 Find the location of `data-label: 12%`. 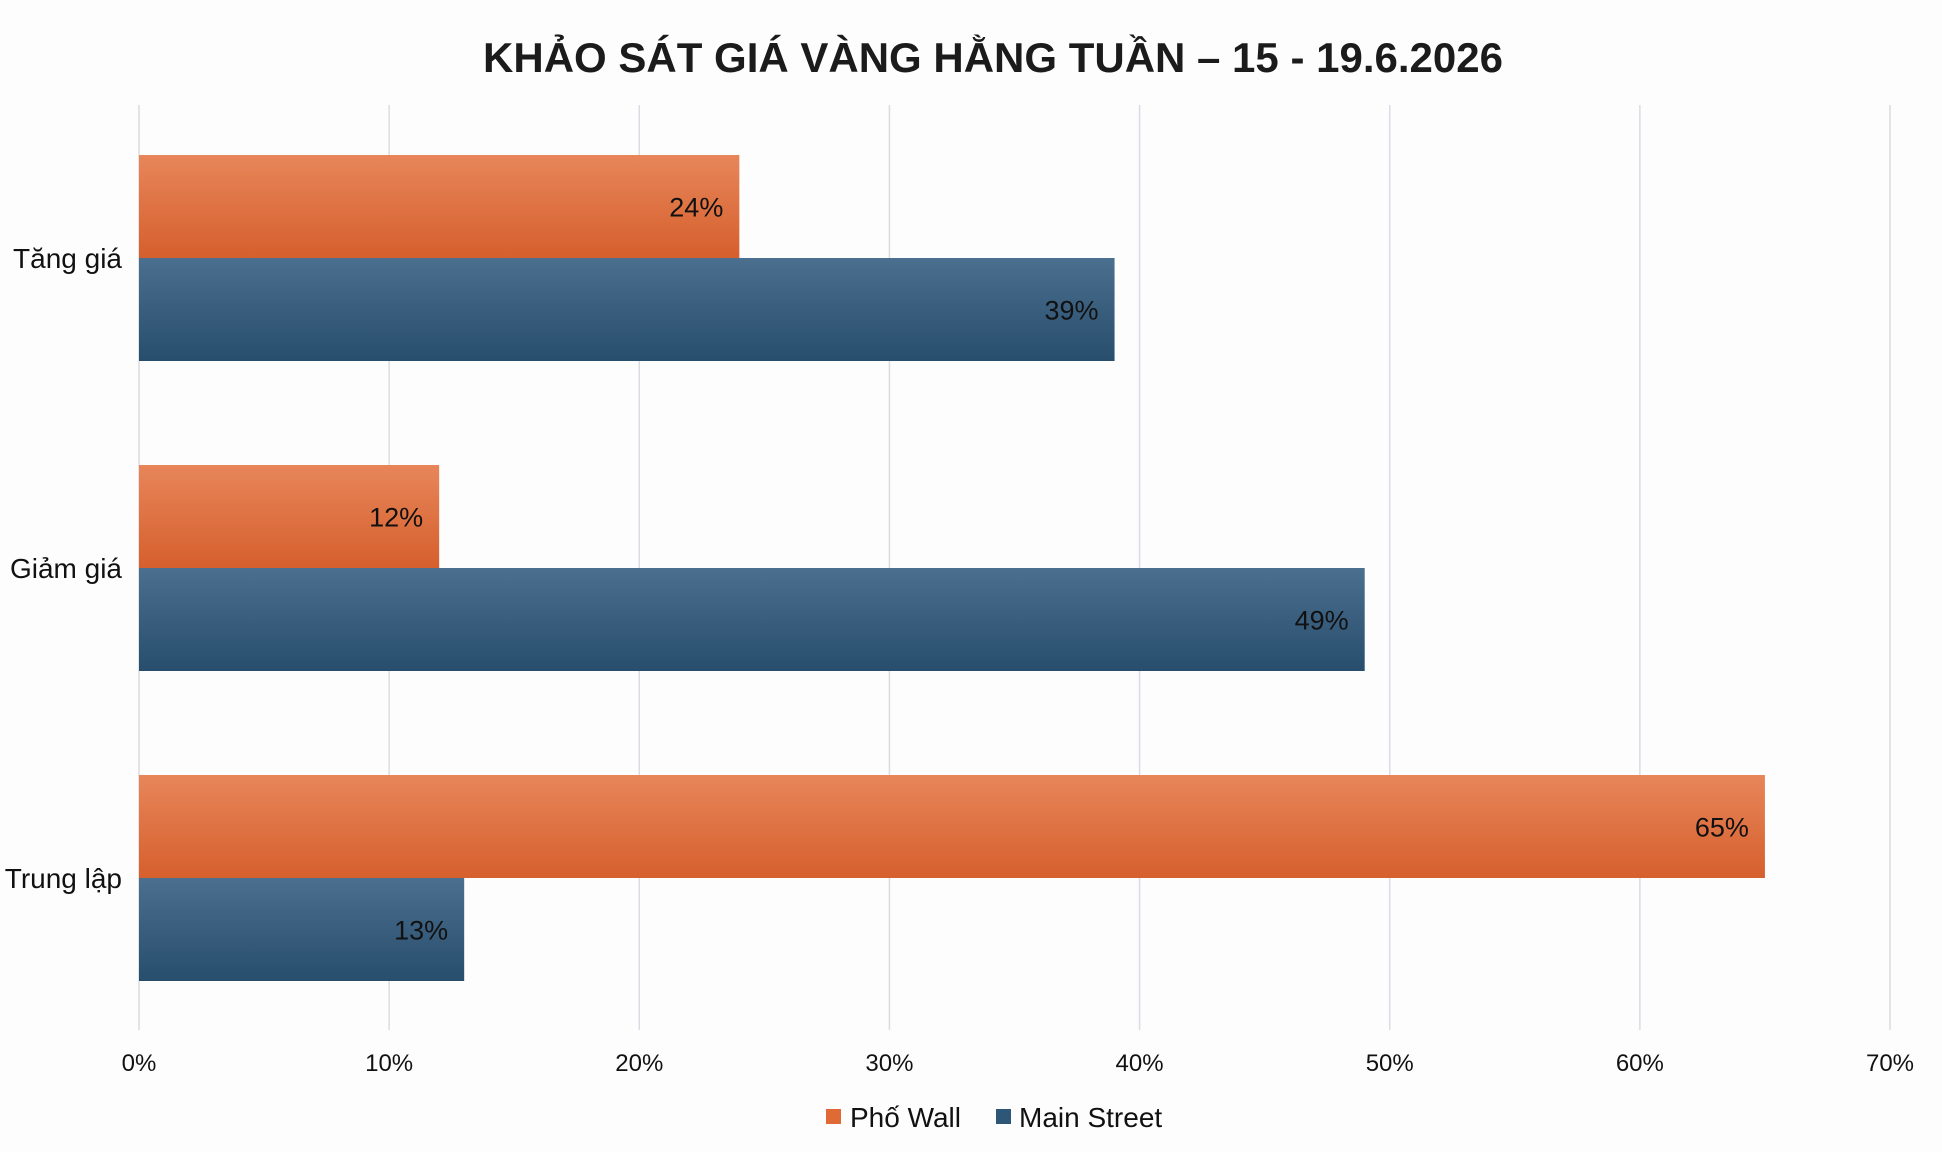

data-label: 12% is located at coordinates (396, 518).